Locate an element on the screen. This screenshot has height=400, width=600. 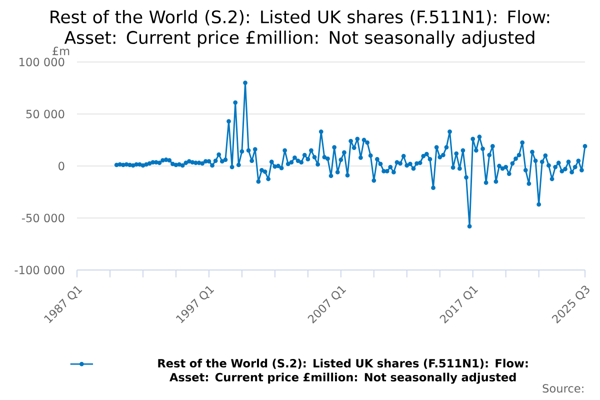
y-tick-label: 0 is located at coordinates (61, 166).